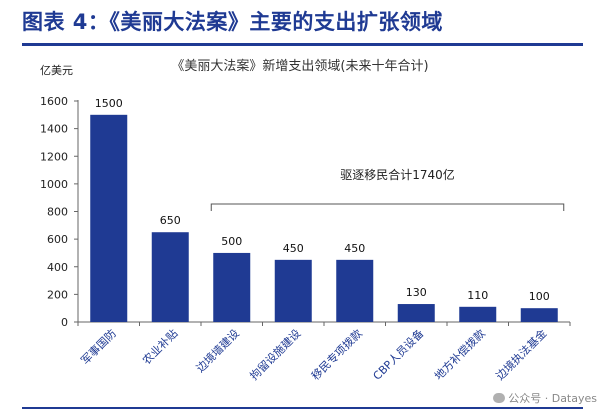 This screenshot has width=605, height=419. I want to click on bottom-divider, so click(302, 408).